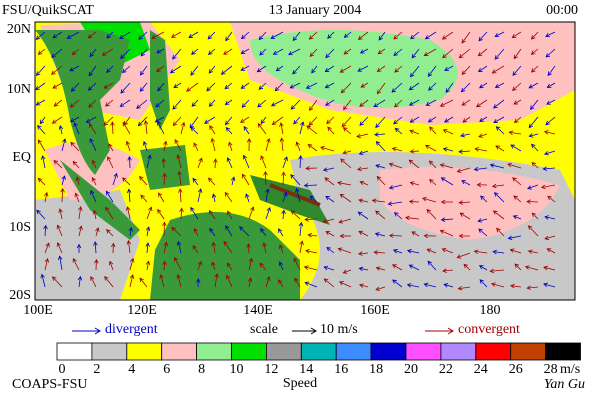 This screenshot has height=405, width=600. I want to click on colorbar-title: Speed, so click(300, 383).